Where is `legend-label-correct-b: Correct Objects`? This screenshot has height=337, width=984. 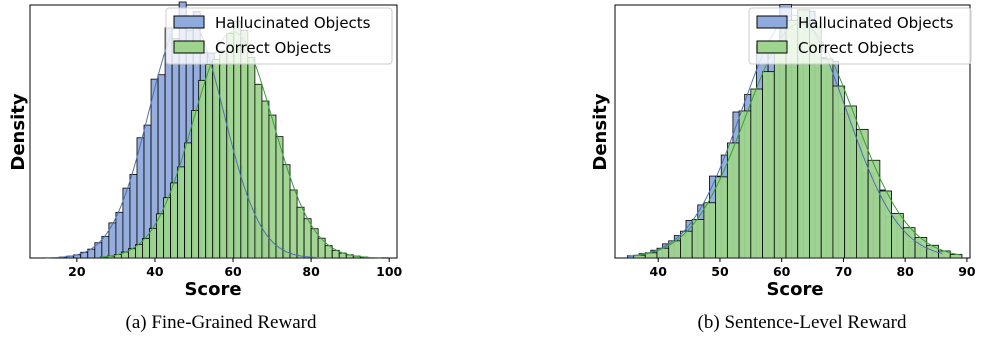
legend-label-correct-b: Correct Objects is located at coordinates (856, 48).